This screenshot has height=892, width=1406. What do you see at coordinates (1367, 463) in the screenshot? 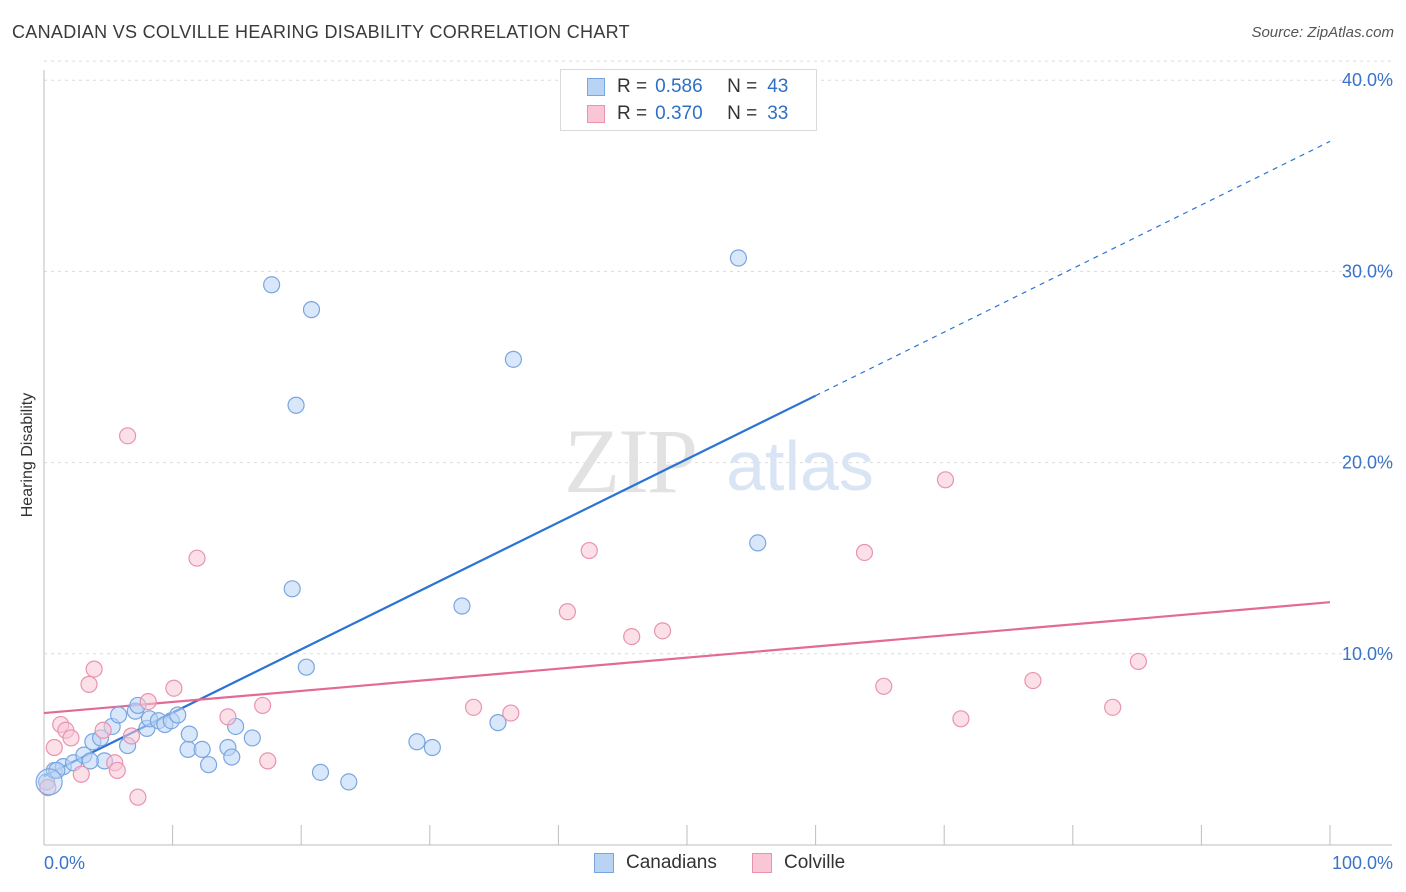
I see `y-tick-label-20: 20.0%` at bounding box center [1367, 463].